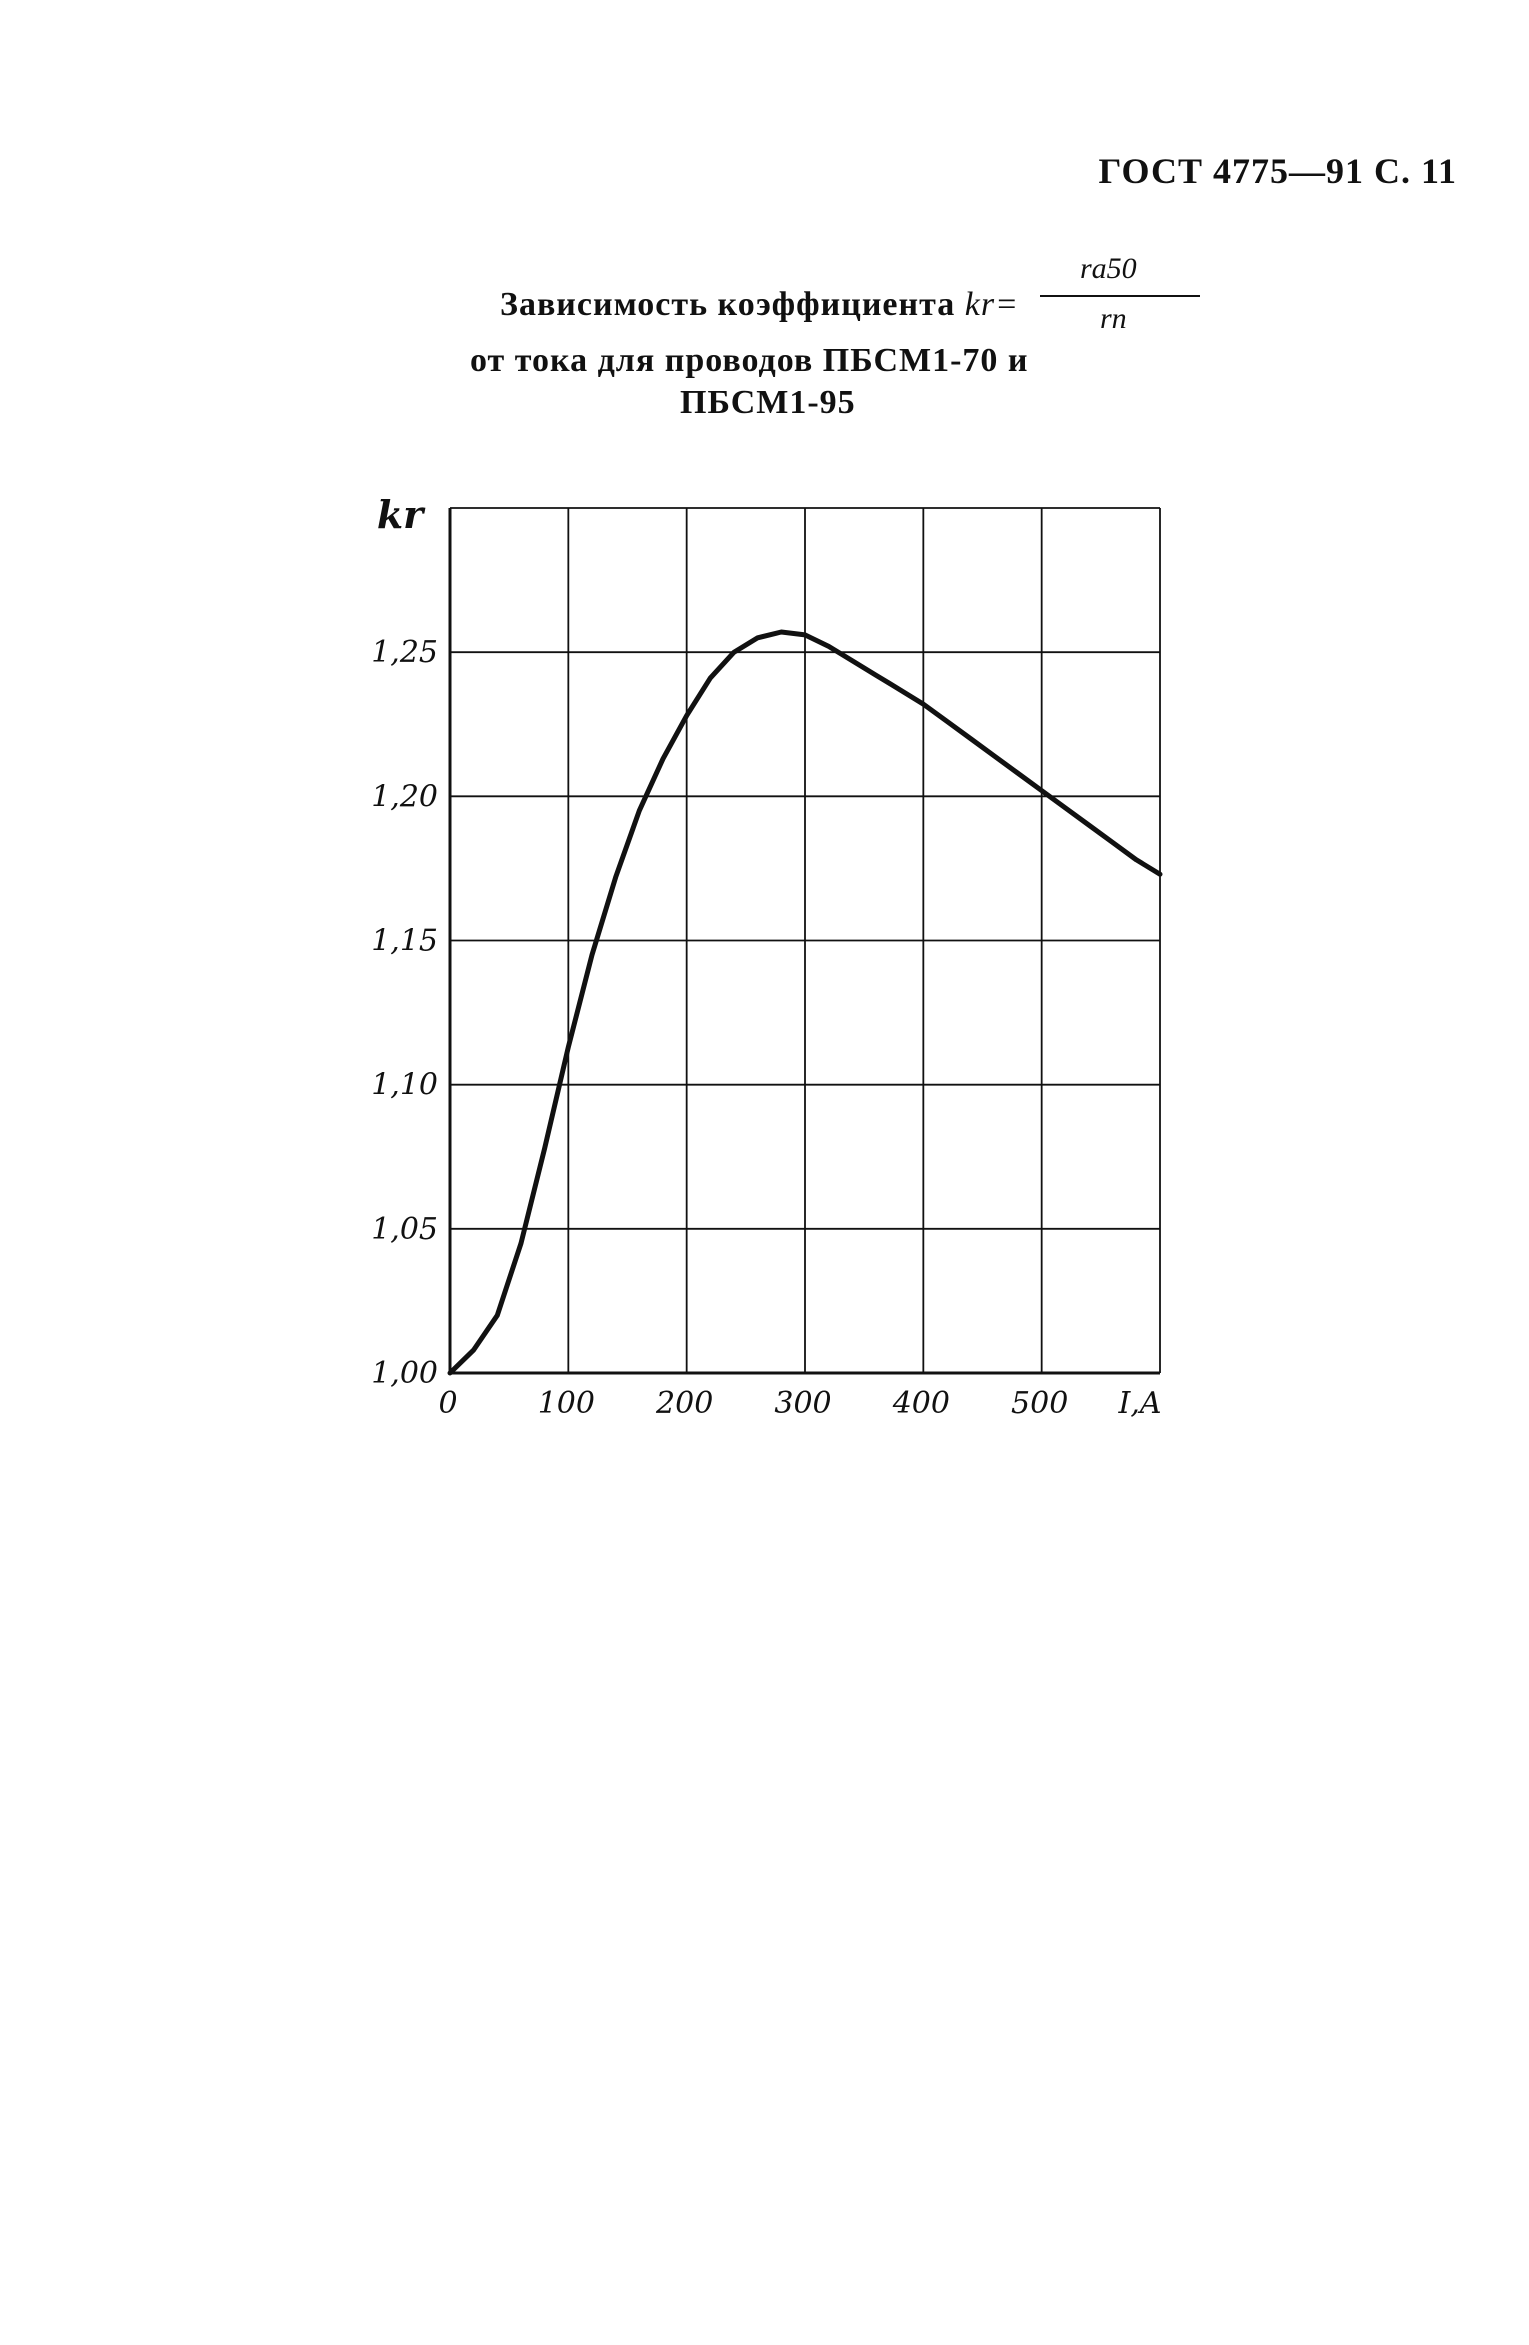 The image size is (1529, 2345). Describe the element at coordinates (1139, 1403) in the screenshot. I see `x-axis-label: I,A` at that location.